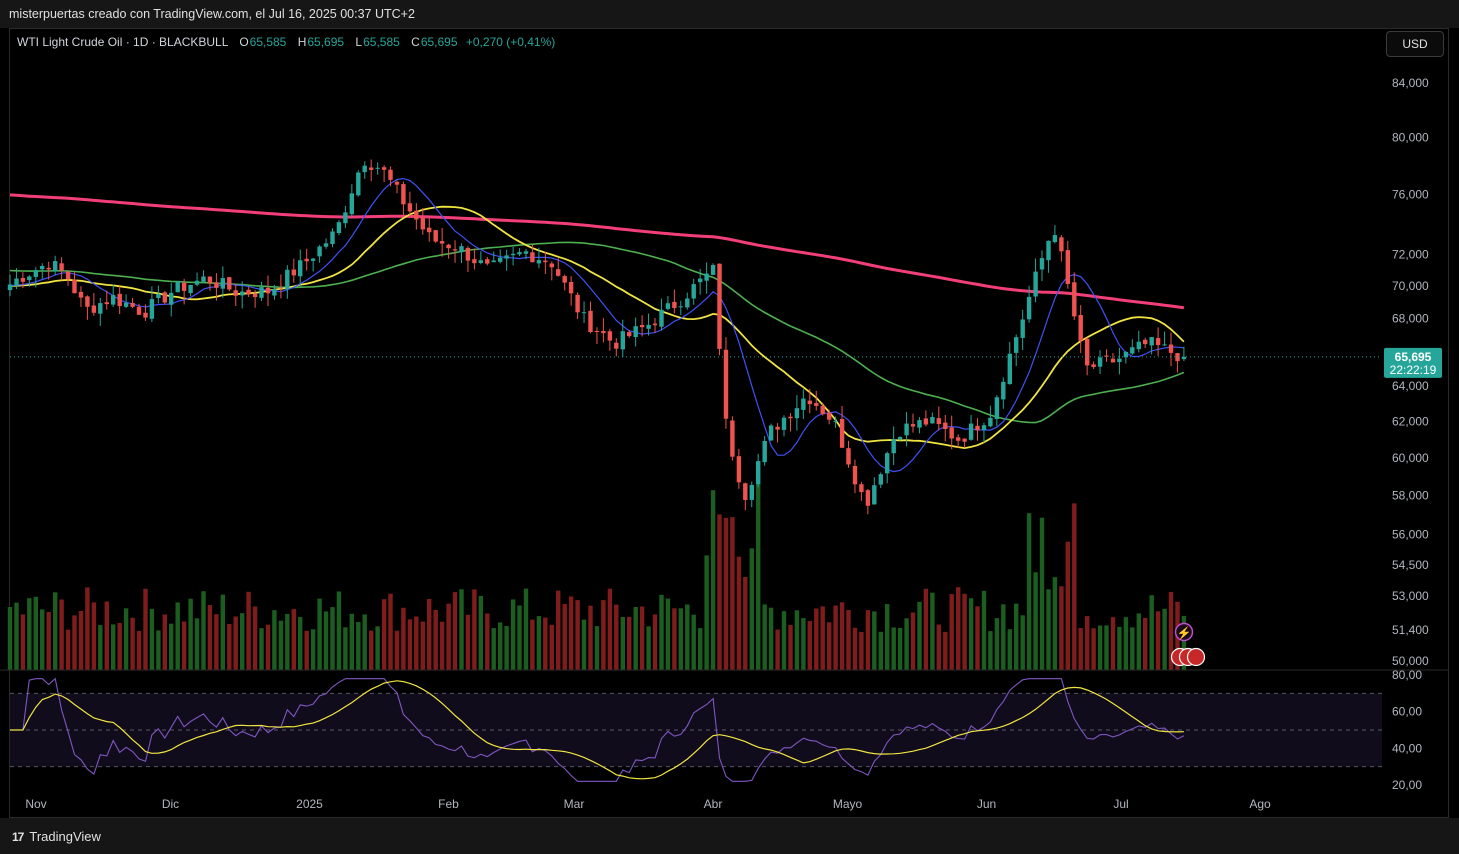 This screenshot has width=1459, height=854. Describe the element at coordinates (448, 804) in the screenshot. I see `time-tick-label: Feb` at that location.